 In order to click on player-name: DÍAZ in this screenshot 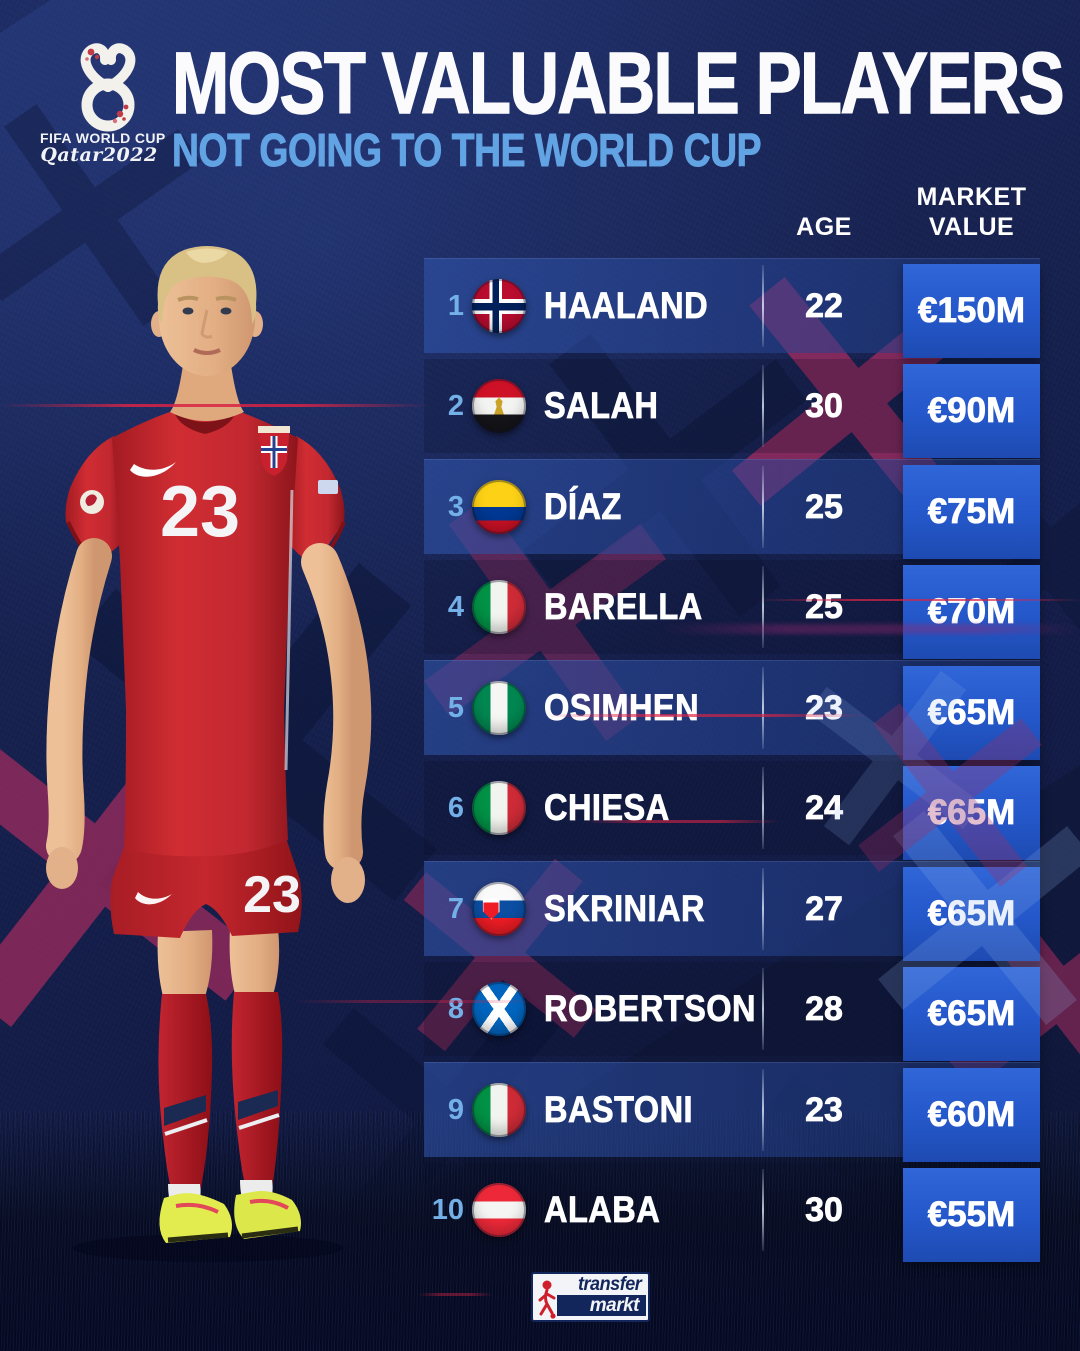, I will do `click(583, 507)`.